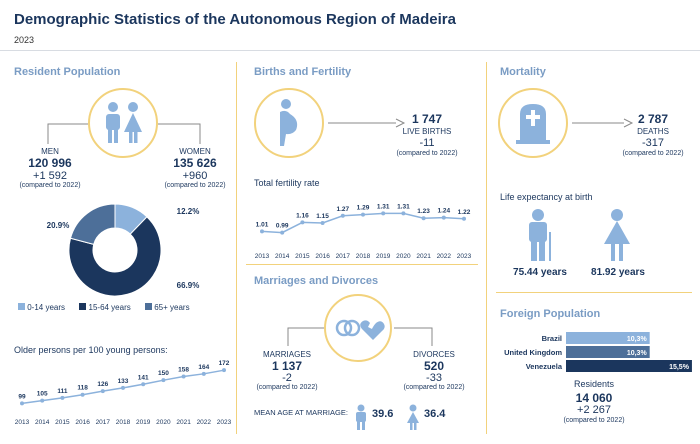 The width and height of the screenshot is (700, 444). I want to click on bar-category-label: Venezuela, so click(544, 366).